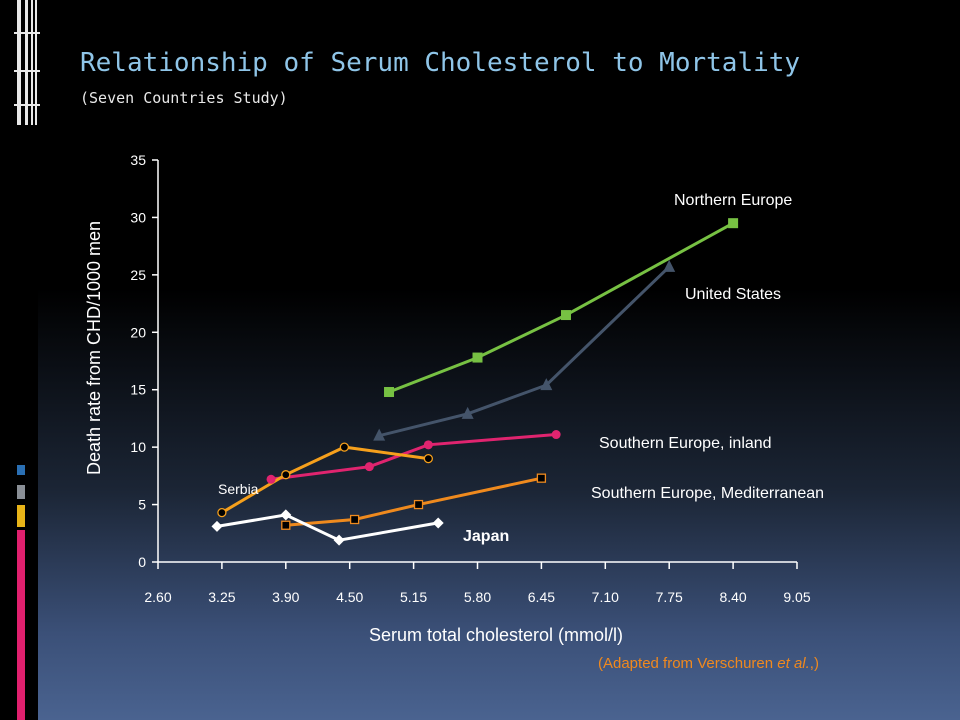 This screenshot has height=720, width=960. Describe the element at coordinates (796, 597) in the screenshot. I see `x-tick-label: 9.05` at that location.